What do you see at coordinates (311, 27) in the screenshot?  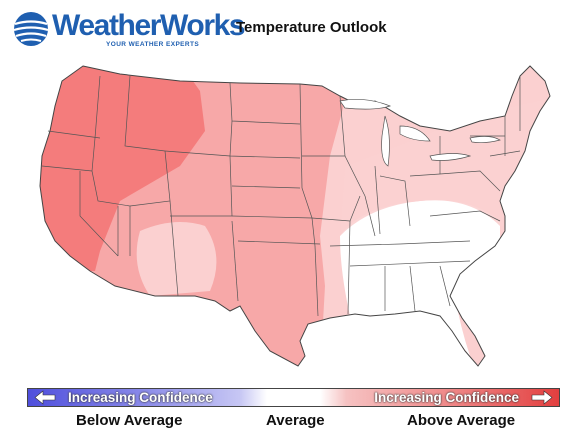 I see `page-title: Temperature Outlook` at bounding box center [311, 27].